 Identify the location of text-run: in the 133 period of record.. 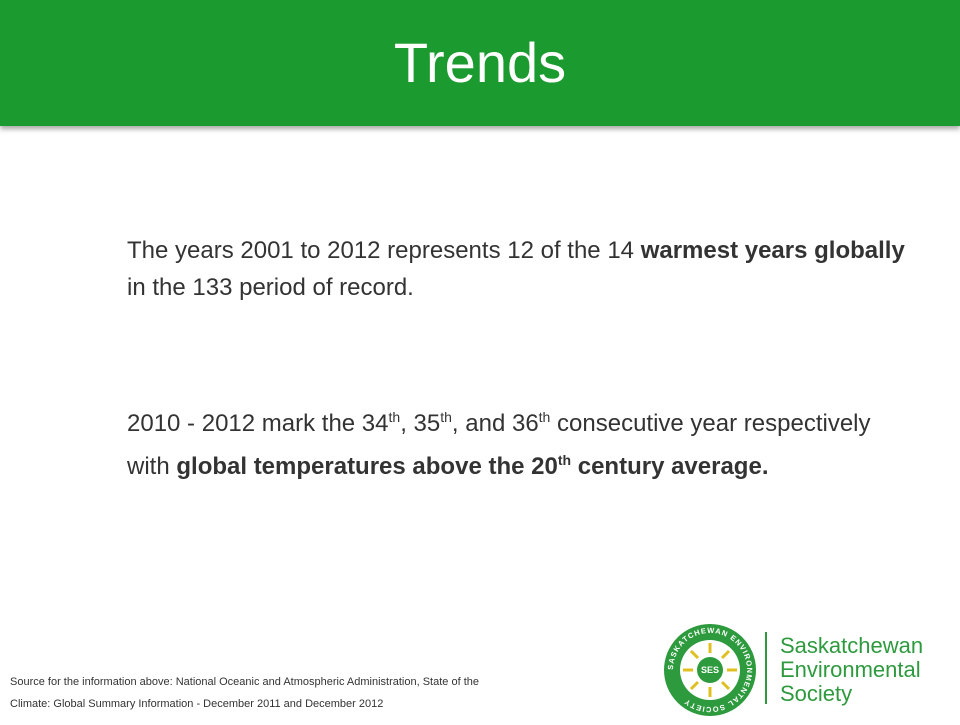
(270, 287).